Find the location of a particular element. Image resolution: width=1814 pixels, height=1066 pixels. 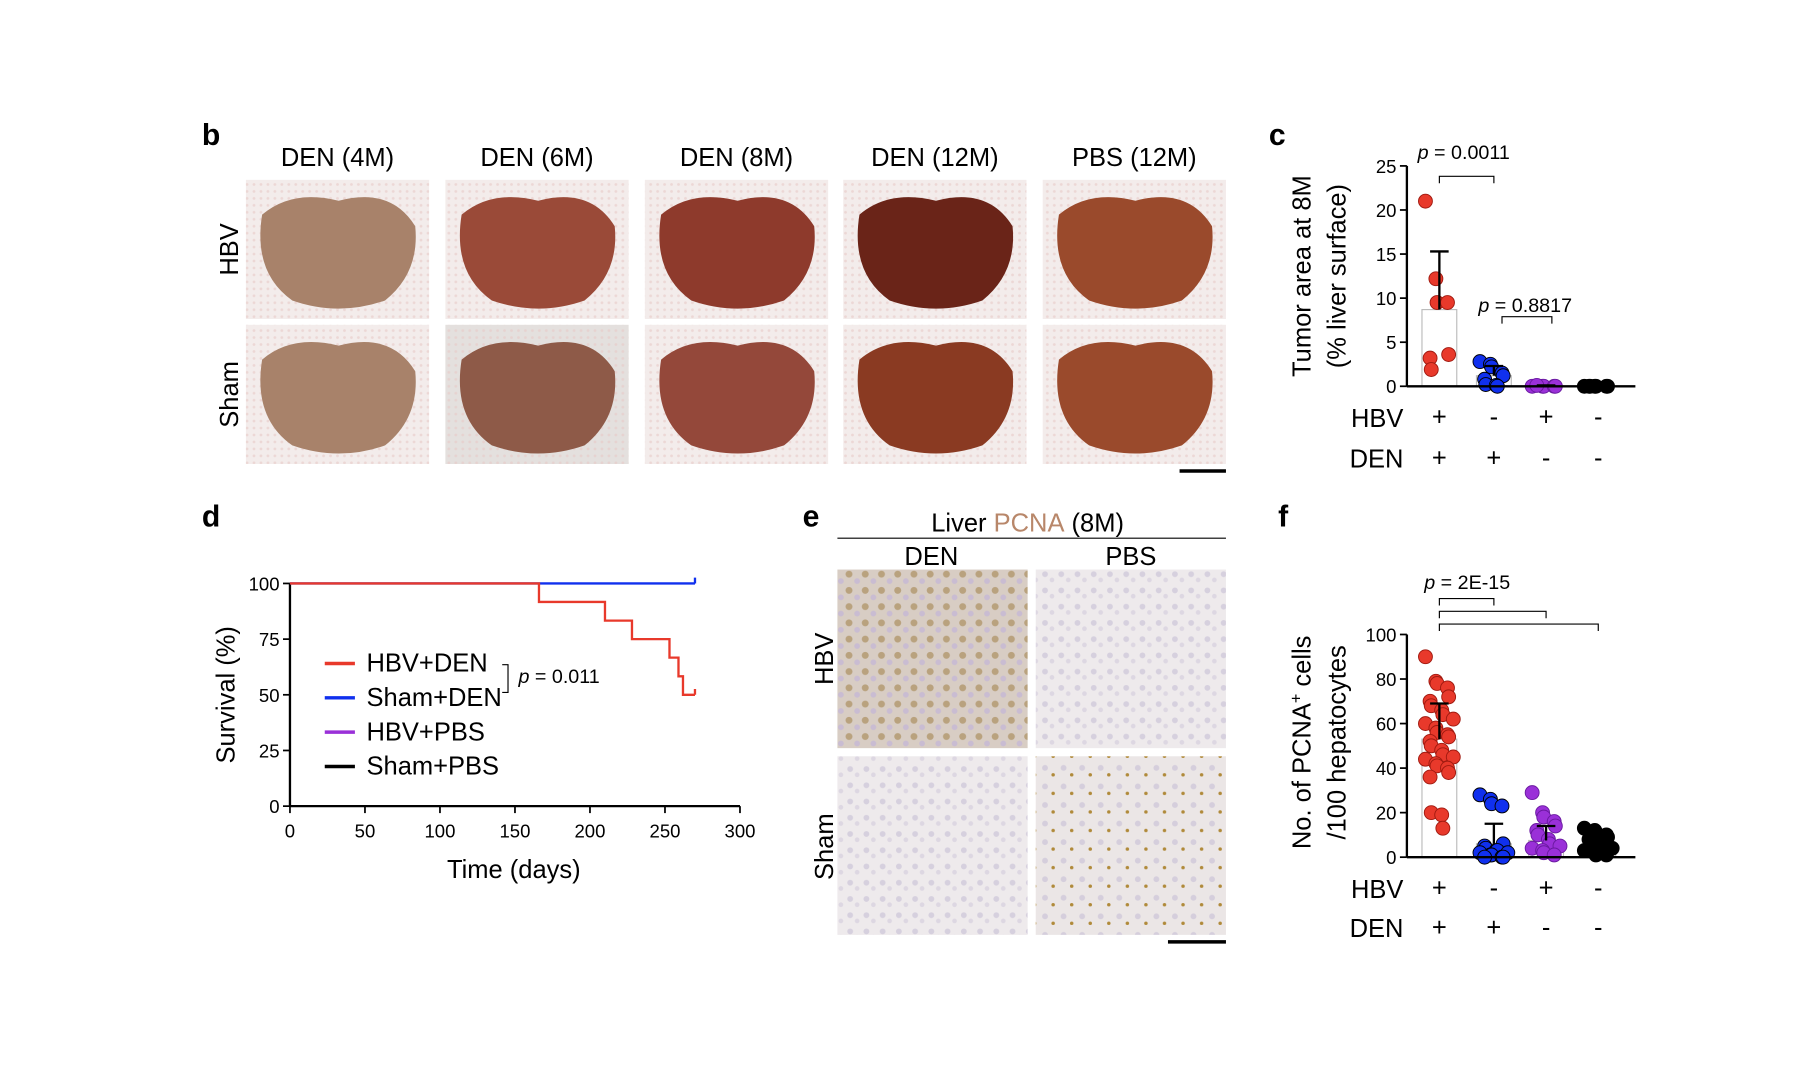

column-header: PBS is located at coordinates (1130, 557).